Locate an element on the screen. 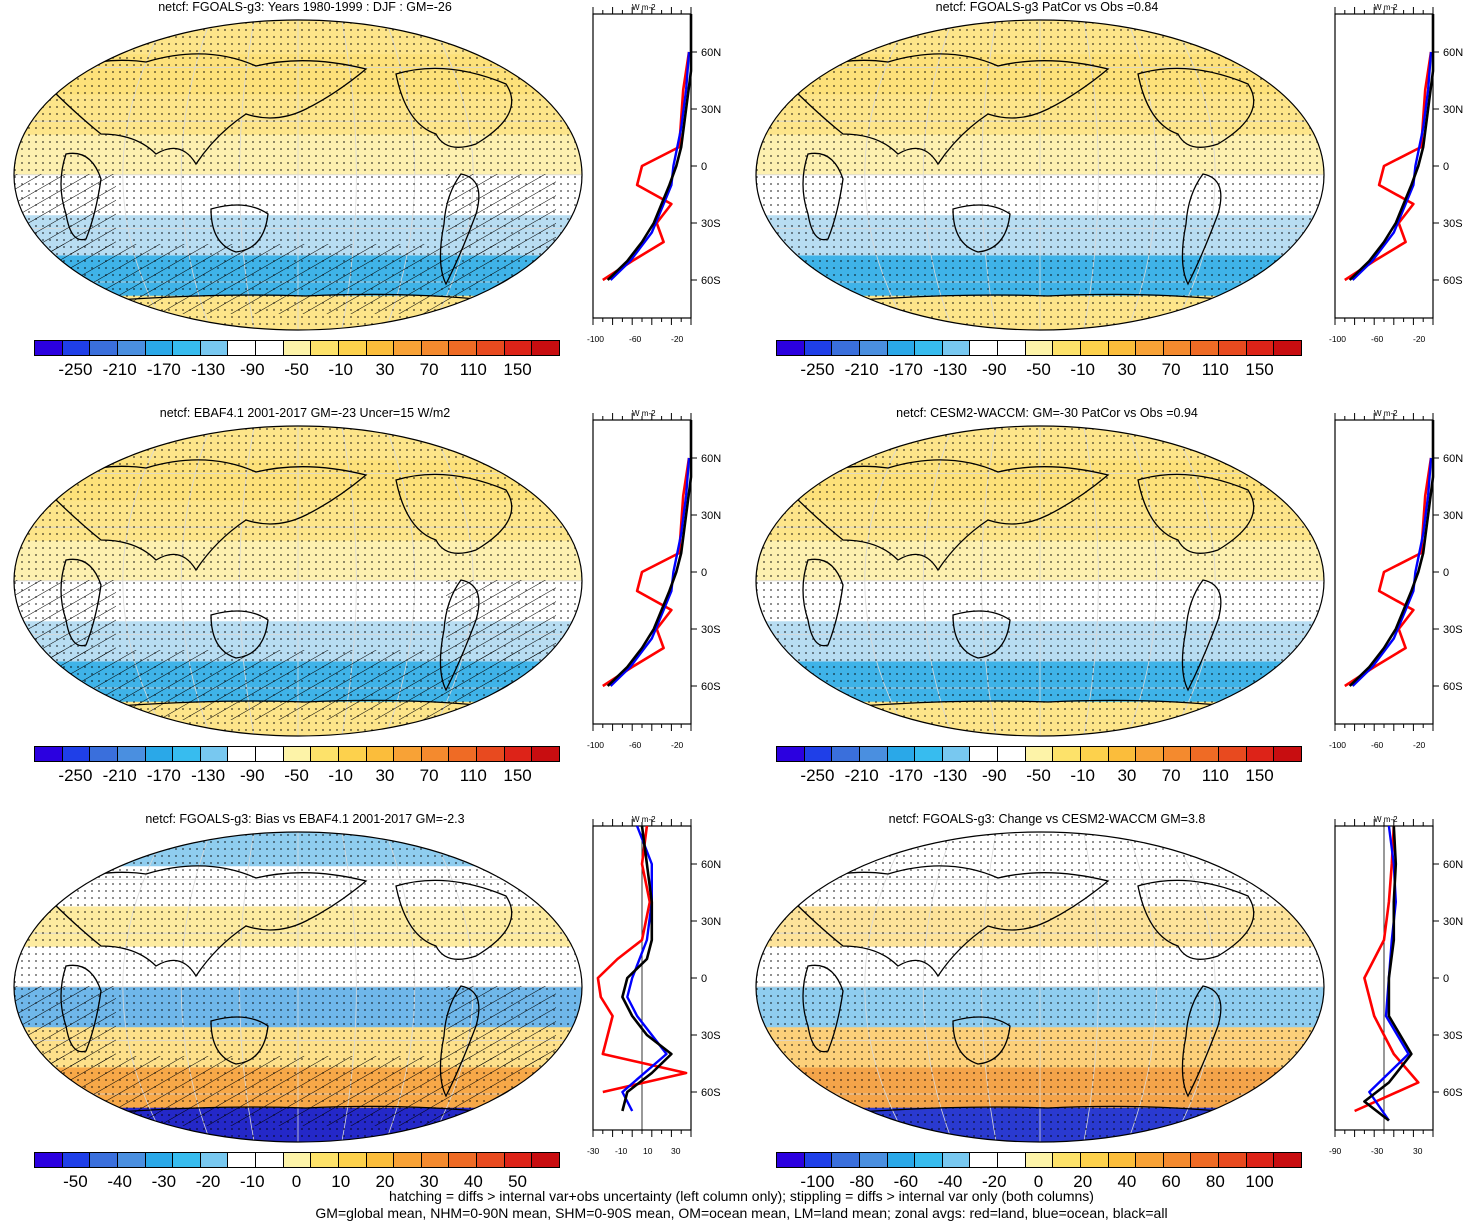  colorbar-tick-label: 100 is located at coordinates (1259, 1181).